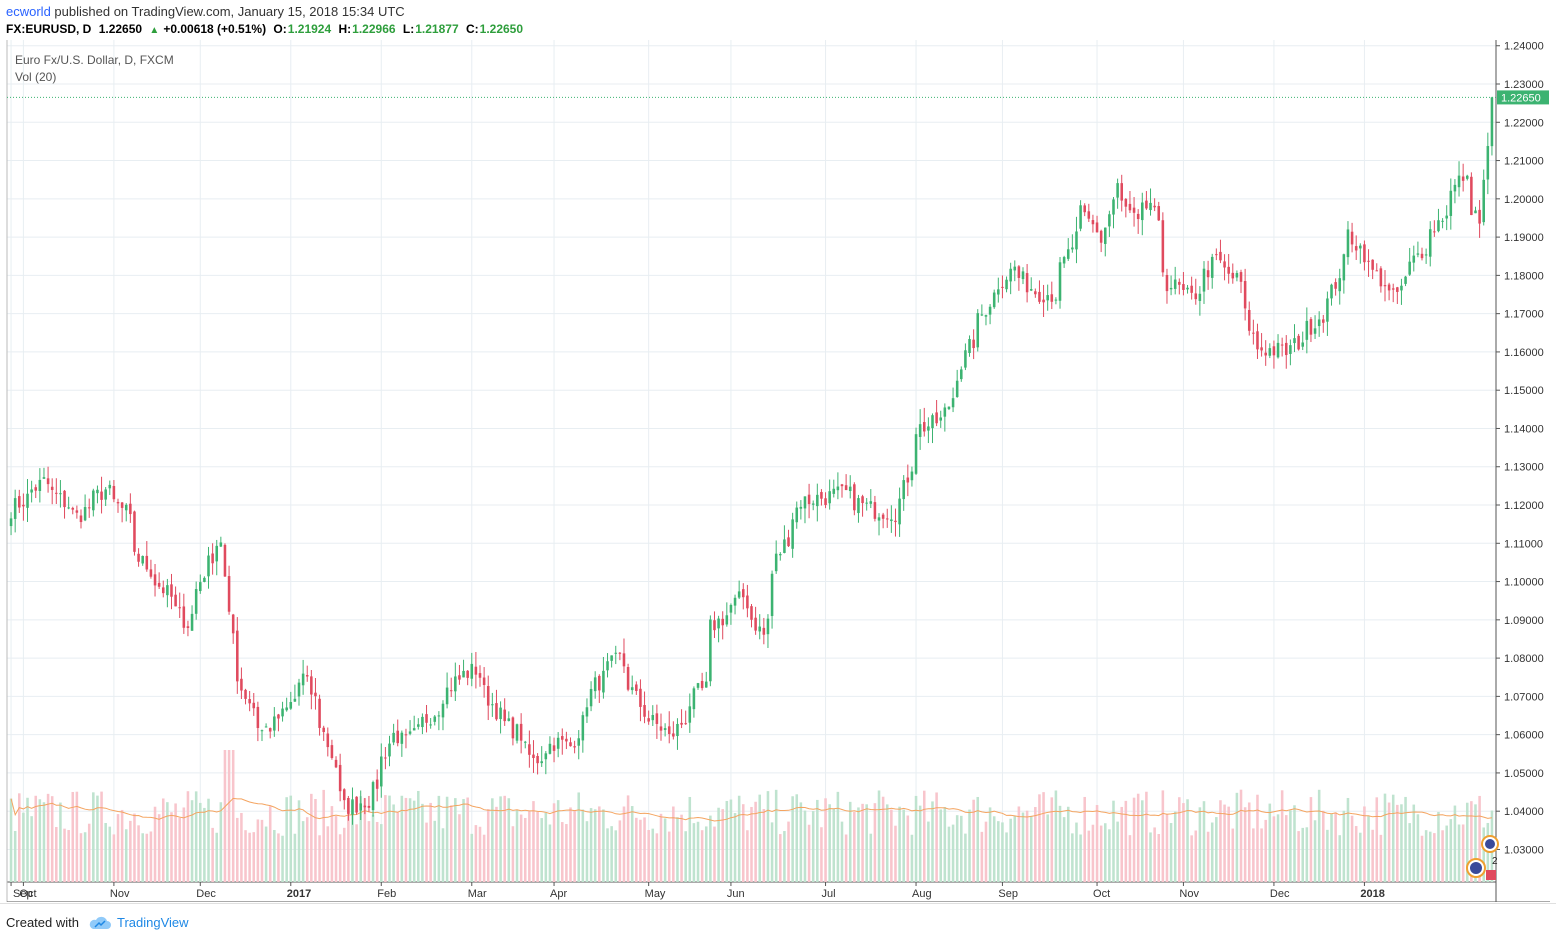  Describe the element at coordinates (1524, 353) in the screenshot. I see `y-tick-label: 1.16000` at that location.